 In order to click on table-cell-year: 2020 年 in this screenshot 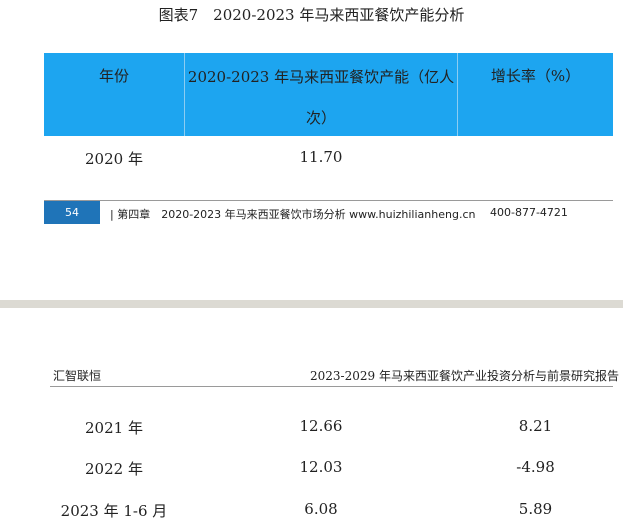, I will do `click(114, 159)`.